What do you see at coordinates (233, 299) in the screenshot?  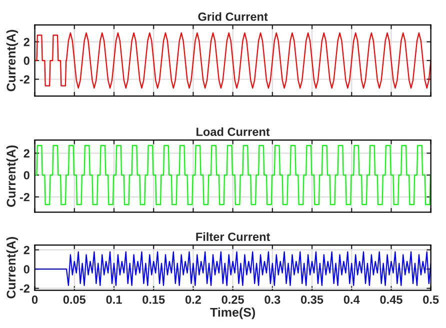 I see `x-tick-label: 0.25` at bounding box center [233, 299].